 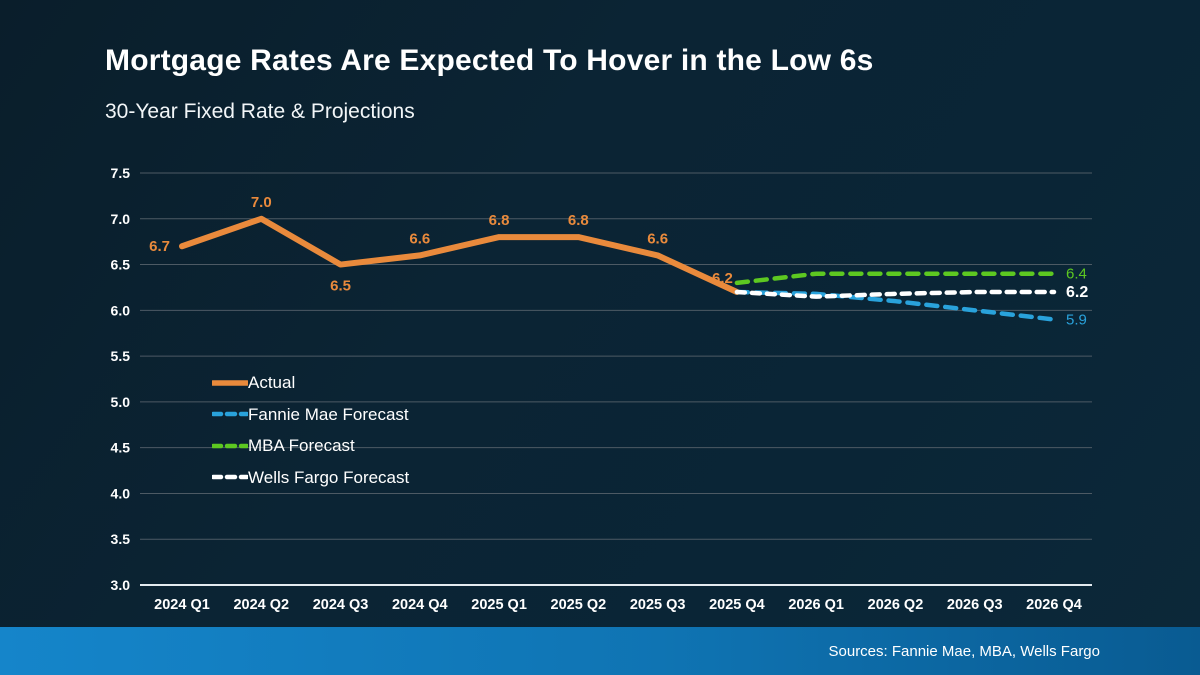 I want to click on x-tick-label: 2026 Q4, so click(x=1054, y=605).